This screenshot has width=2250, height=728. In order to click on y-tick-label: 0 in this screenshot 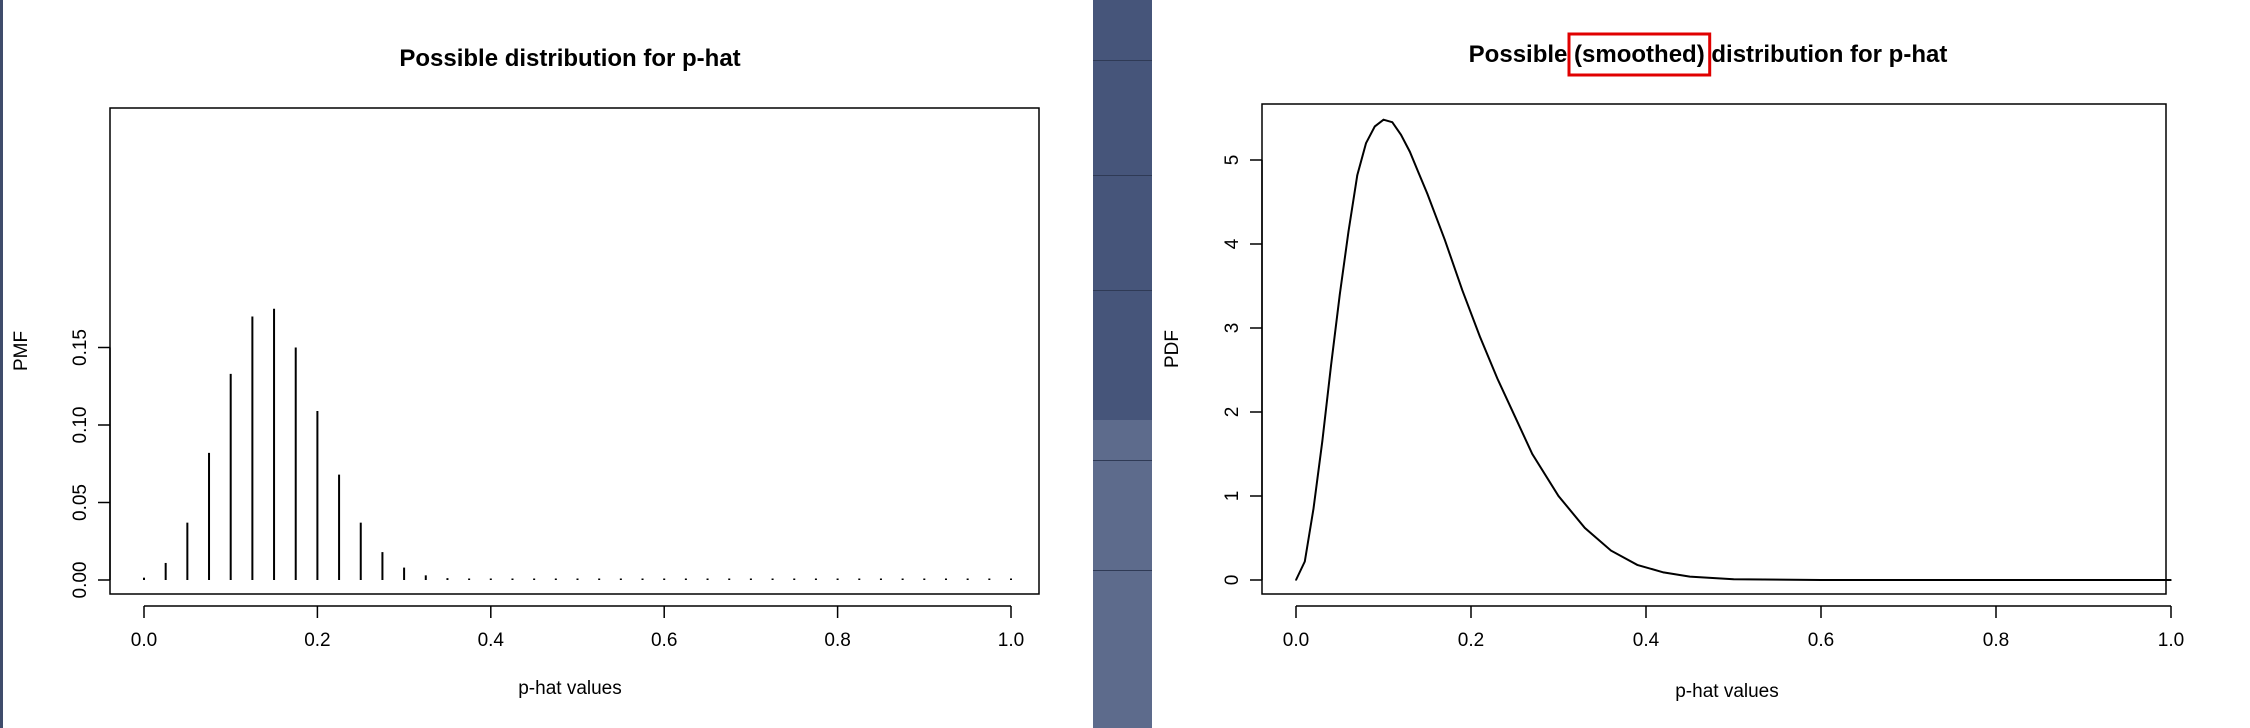, I will do `click(1232, 580)`.